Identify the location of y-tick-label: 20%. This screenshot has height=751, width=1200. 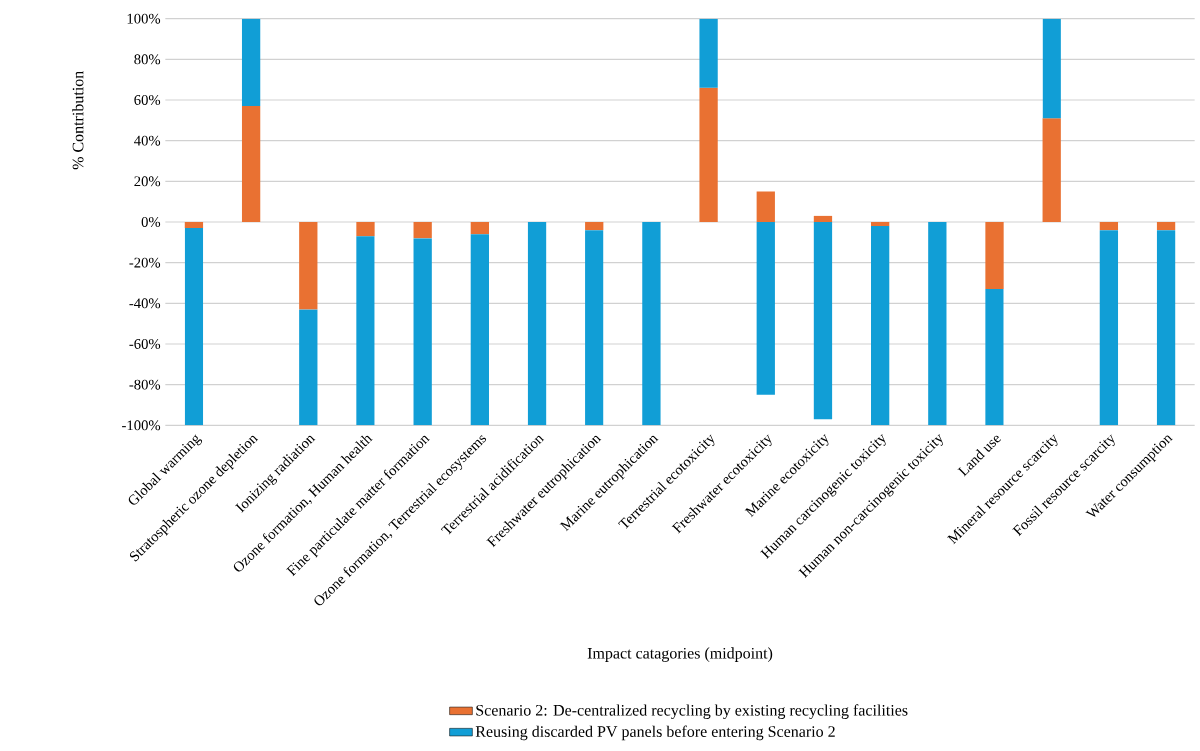
(147, 181).